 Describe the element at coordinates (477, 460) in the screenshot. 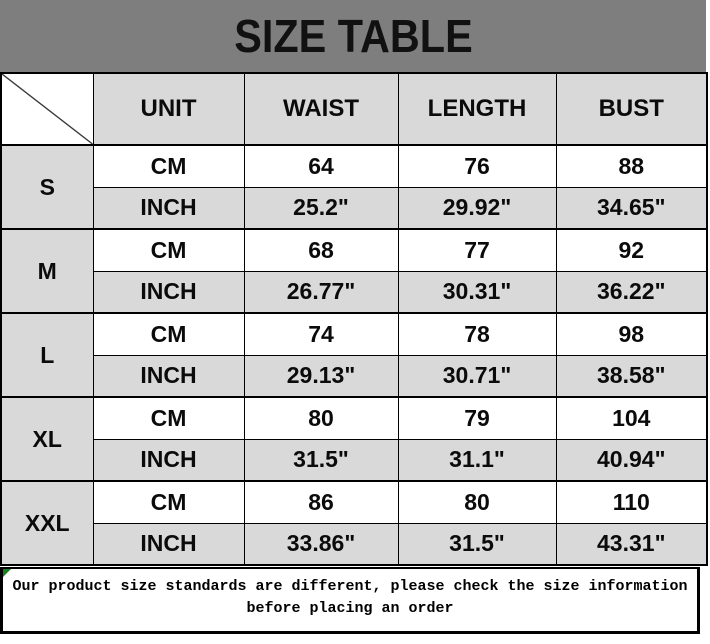

I see `length-cell: 31.1"` at that location.